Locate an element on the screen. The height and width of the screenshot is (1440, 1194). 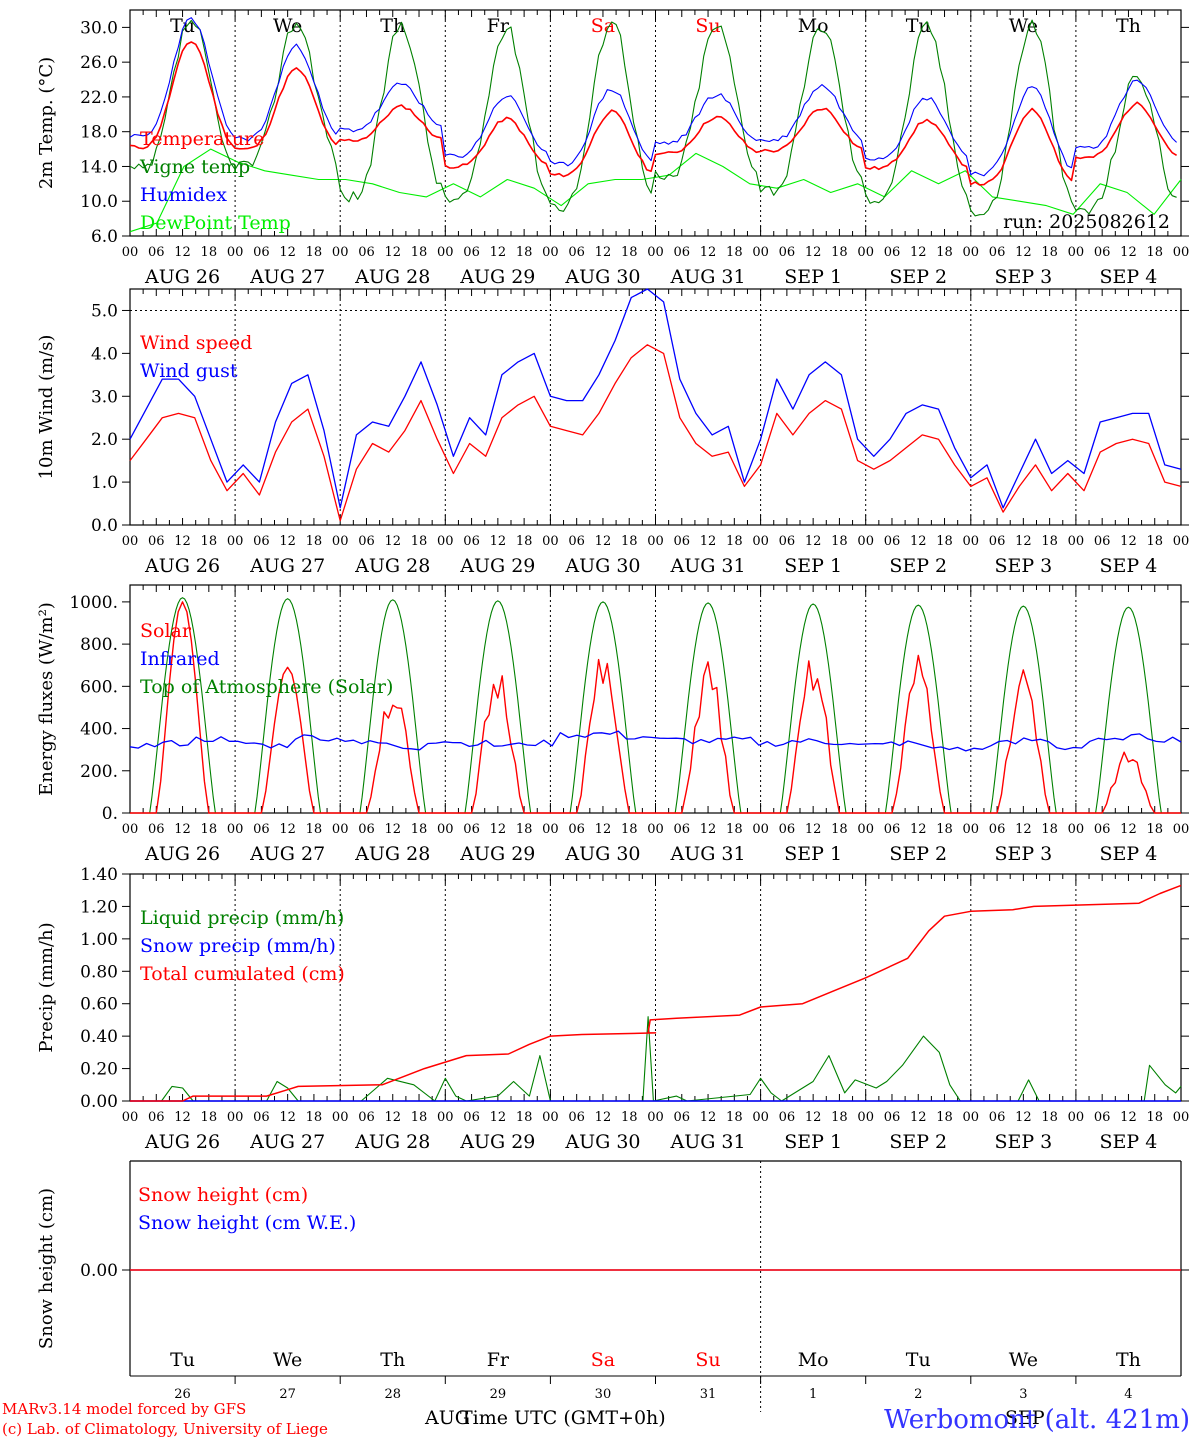
y-tick-label: 14.0 is located at coordinates (99, 167).